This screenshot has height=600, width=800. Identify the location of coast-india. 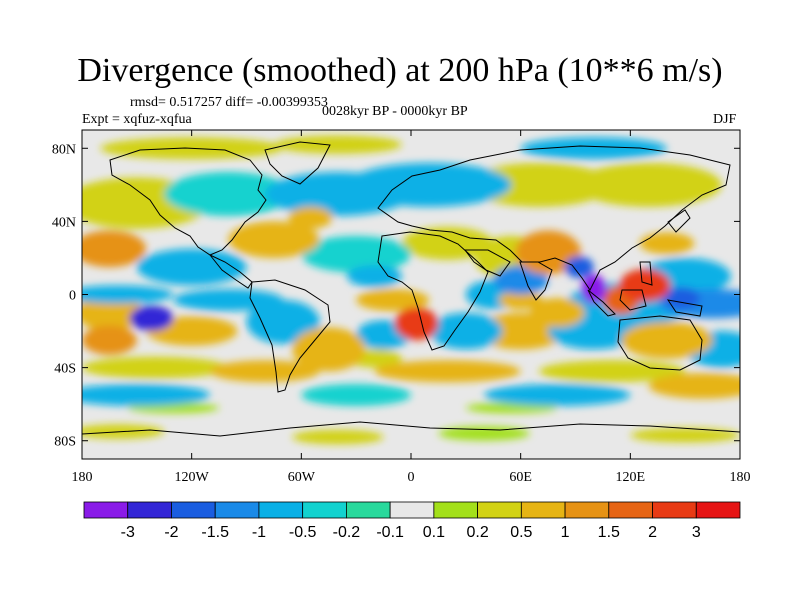
(536, 281).